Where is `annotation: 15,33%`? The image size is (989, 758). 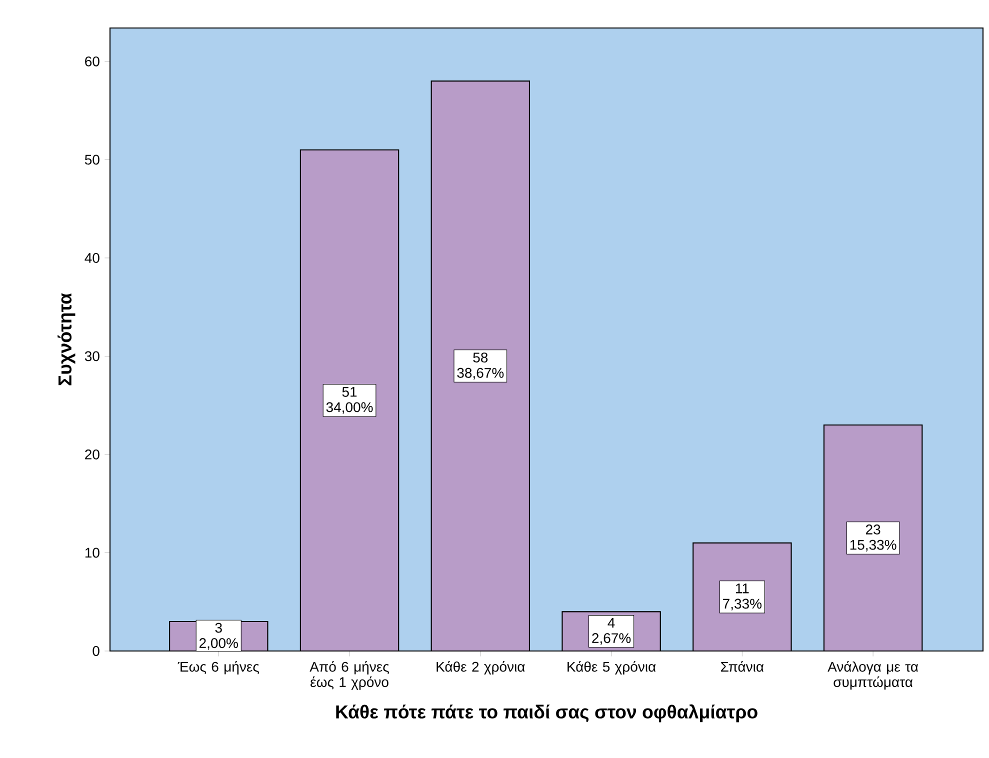 annotation: 15,33% is located at coordinates (873, 546).